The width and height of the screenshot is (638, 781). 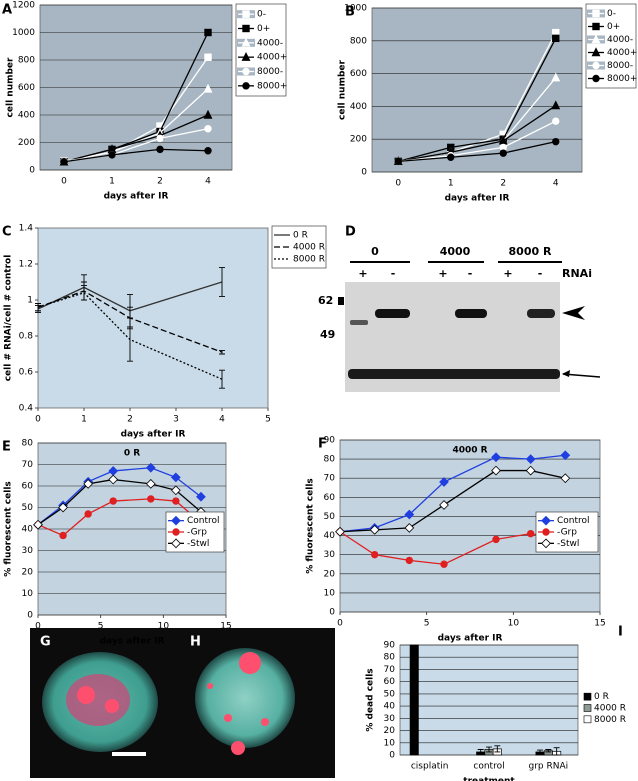 What do you see at coordinates (222, 420) in the screenshot?
I see `x-tick-label: 4` at bounding box center [222, 420].